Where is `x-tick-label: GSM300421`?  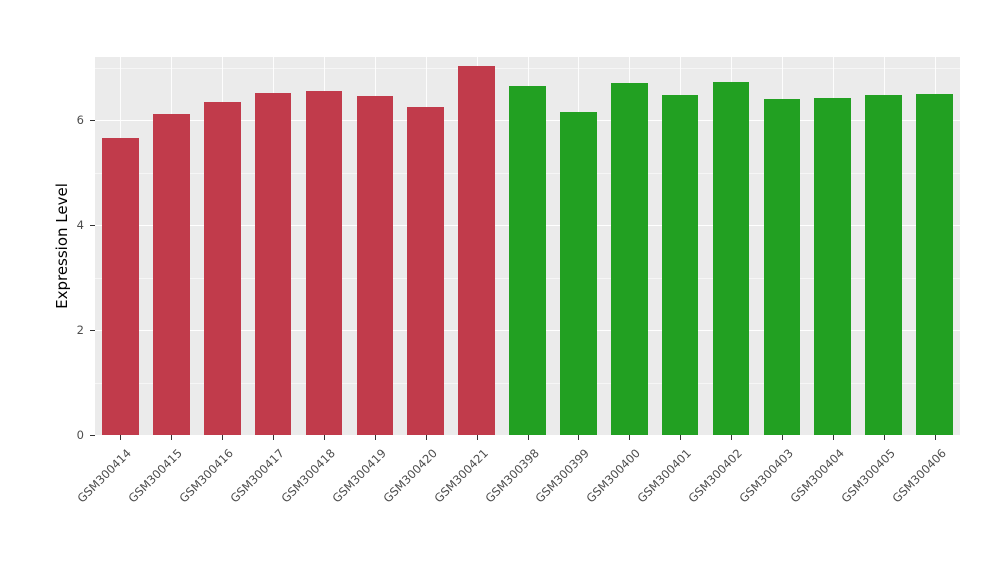
x-tick-label: GSM300421 is located at coordinates (461, 476).